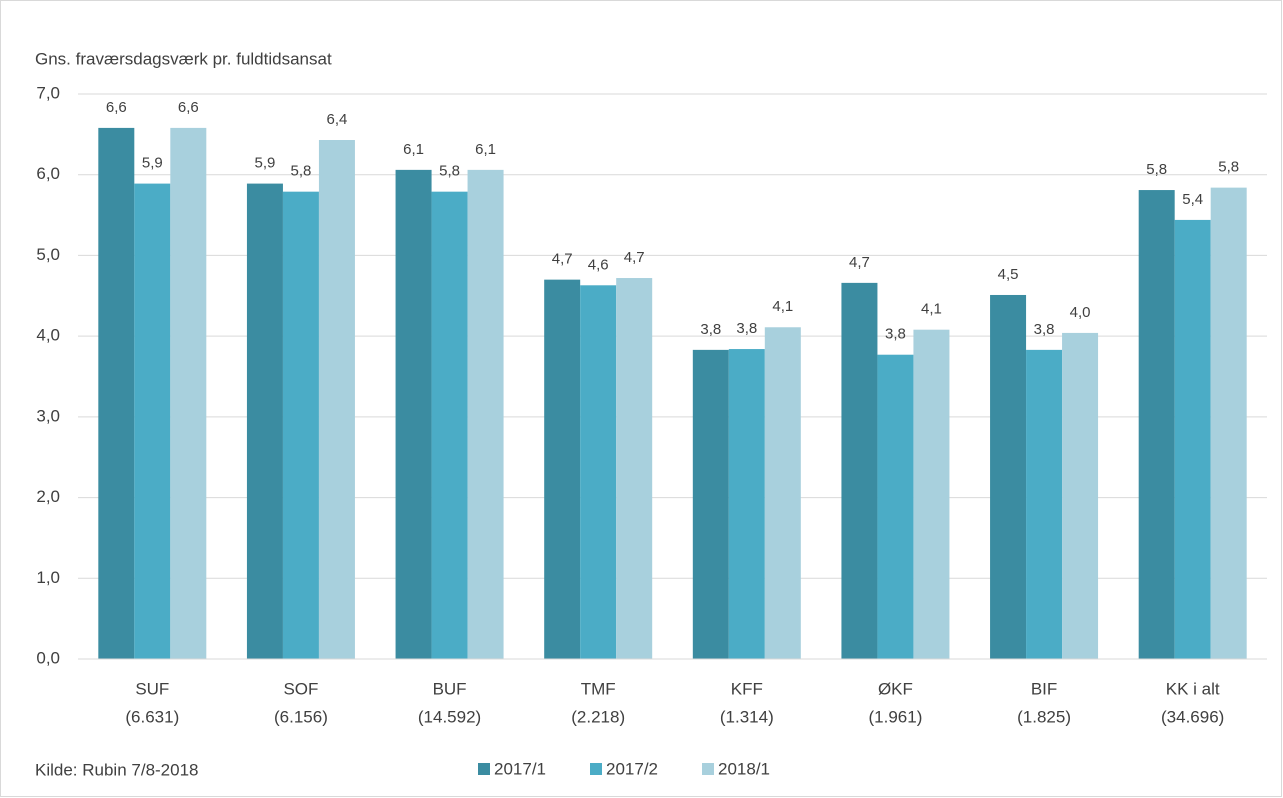 The image size is (1283, 798). Describe the element at coordinates (896, 716) in the screenshot. I see `x-tick-label: (1.961)` at that location.